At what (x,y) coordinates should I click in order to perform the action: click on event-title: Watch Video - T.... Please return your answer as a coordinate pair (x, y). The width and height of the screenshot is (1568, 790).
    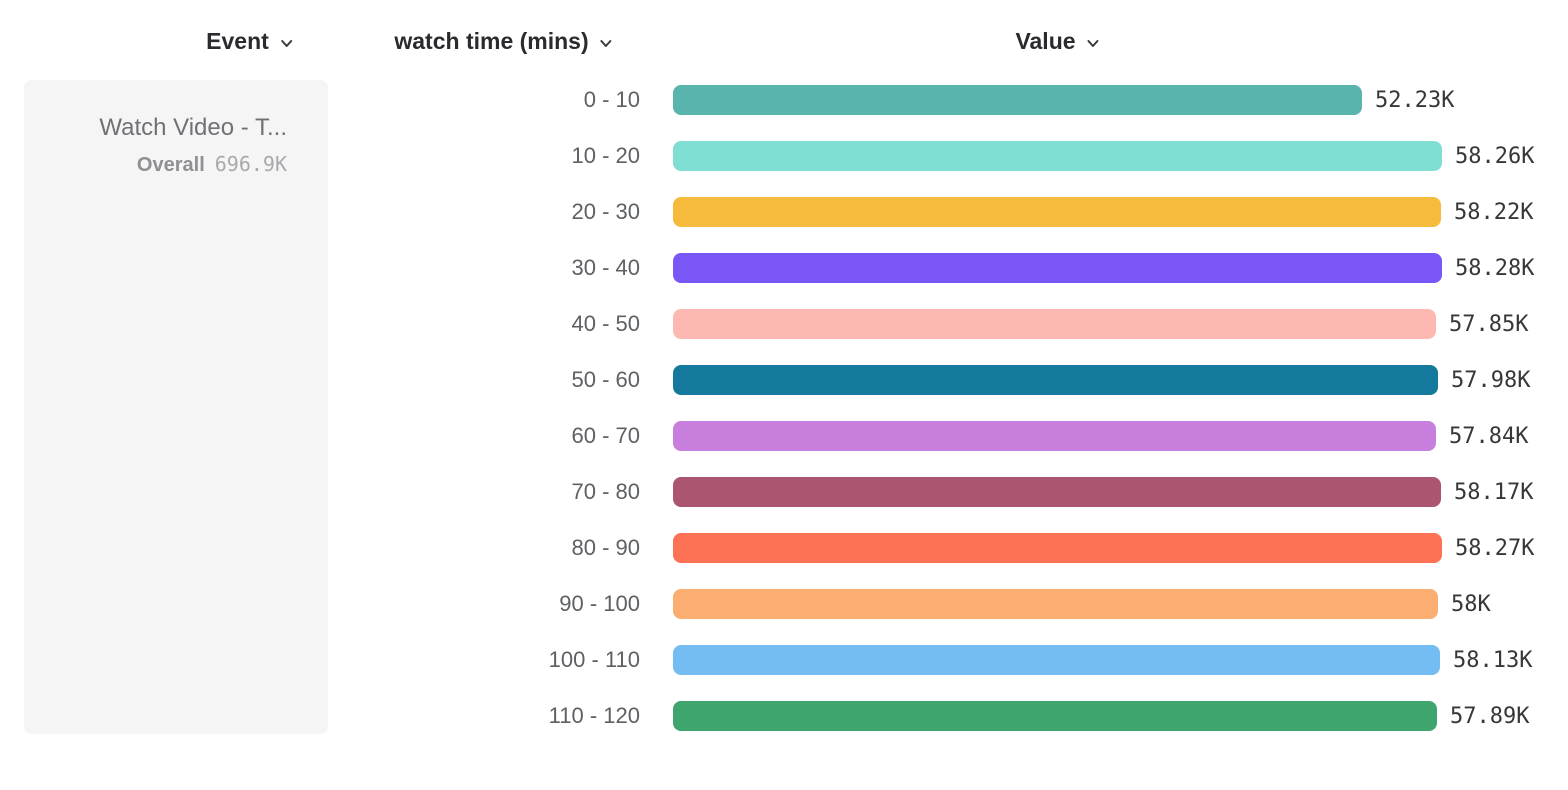
    Looking at the image, I should click on (193, 127).